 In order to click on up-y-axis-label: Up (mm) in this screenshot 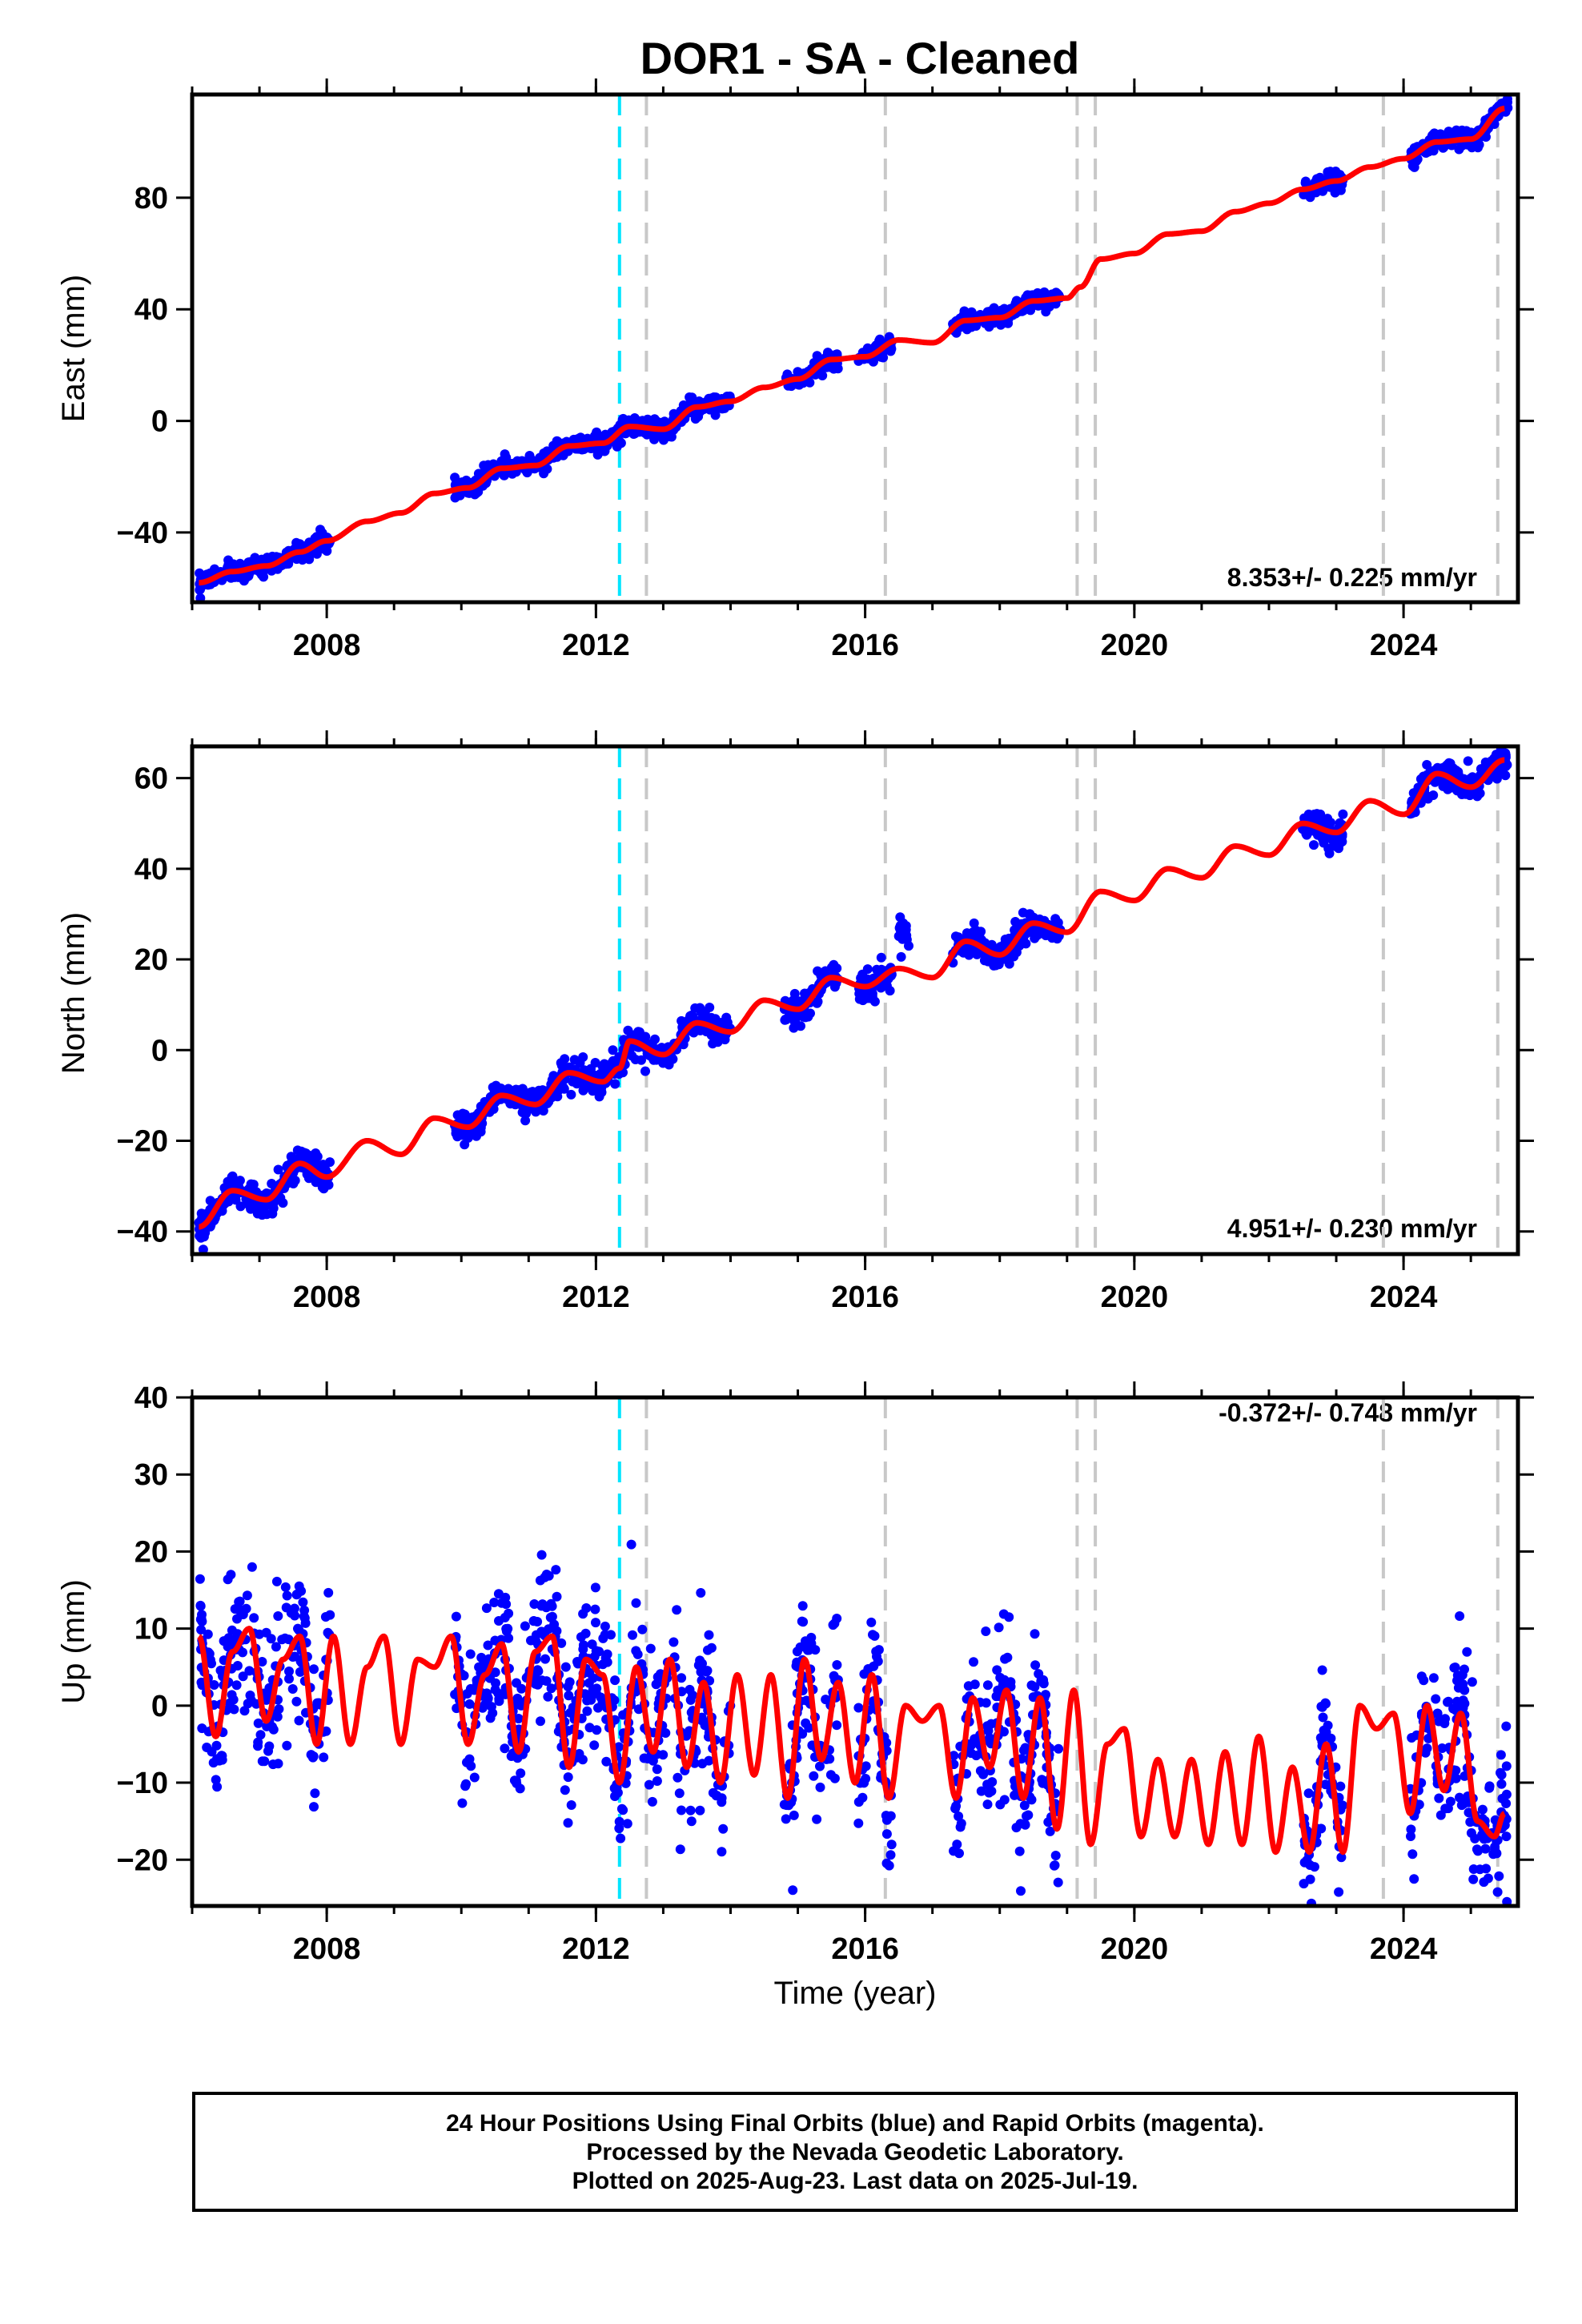, I will do `click(74, 1642)`.